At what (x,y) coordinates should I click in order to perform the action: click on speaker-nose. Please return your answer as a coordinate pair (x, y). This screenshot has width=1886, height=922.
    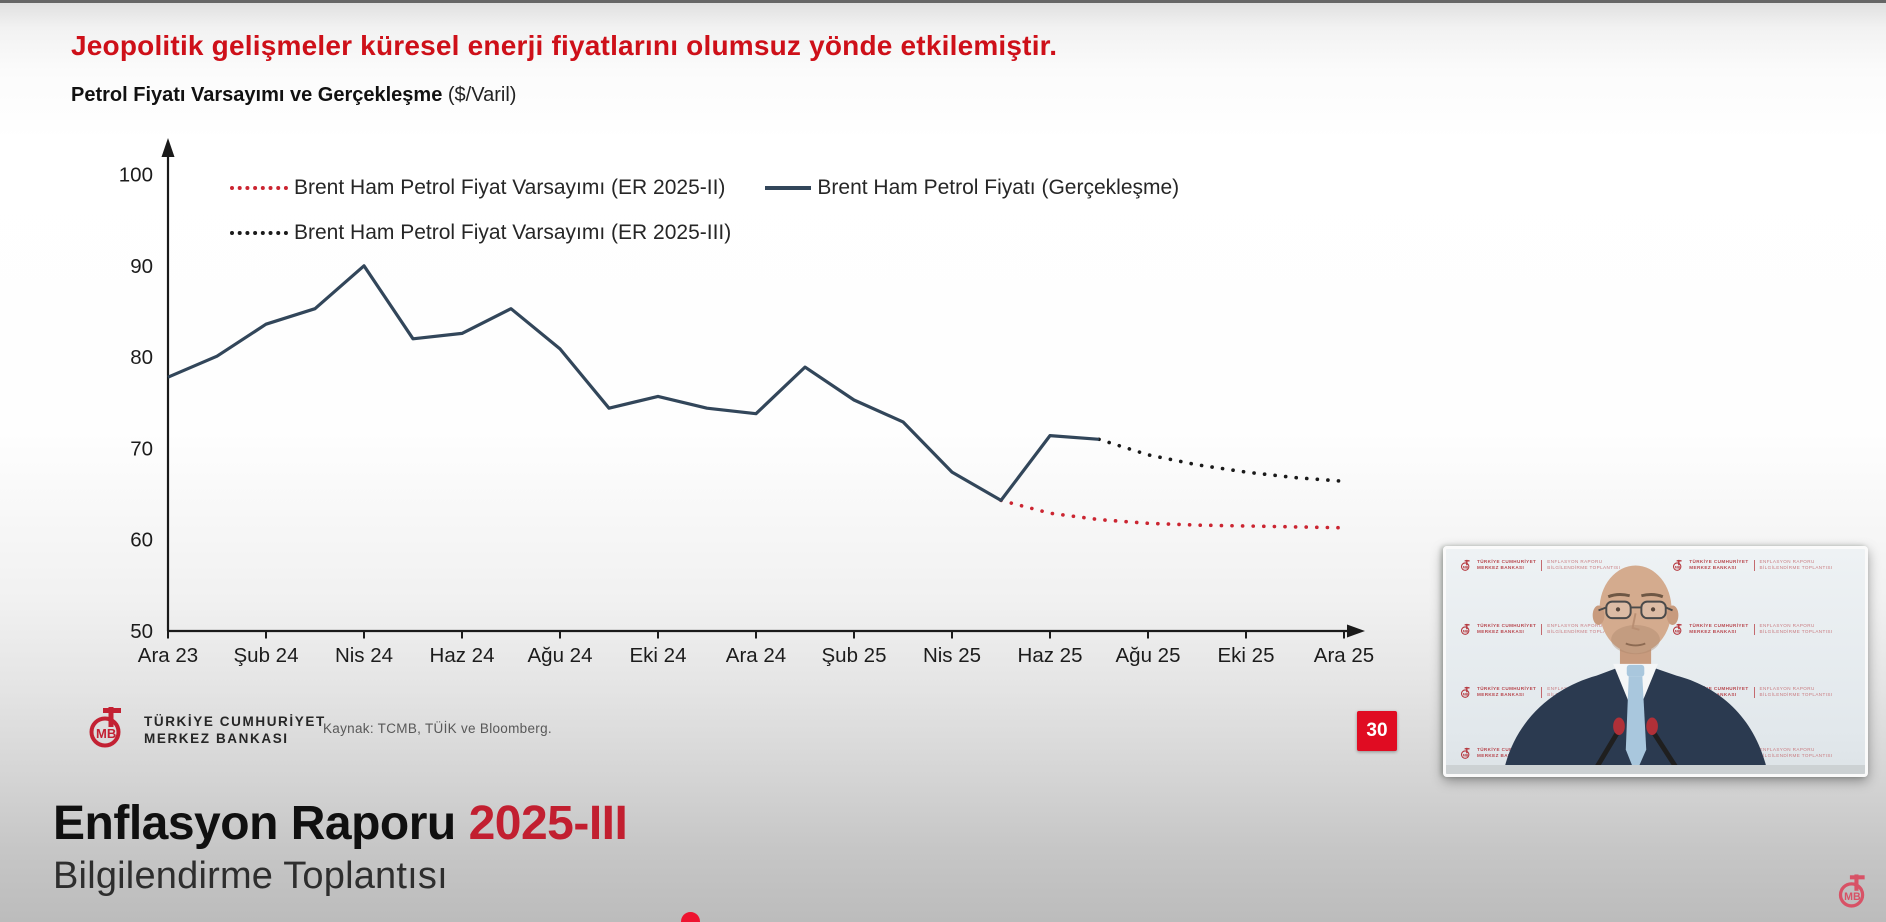
    Looking at the image, I should click on (1635, 622).